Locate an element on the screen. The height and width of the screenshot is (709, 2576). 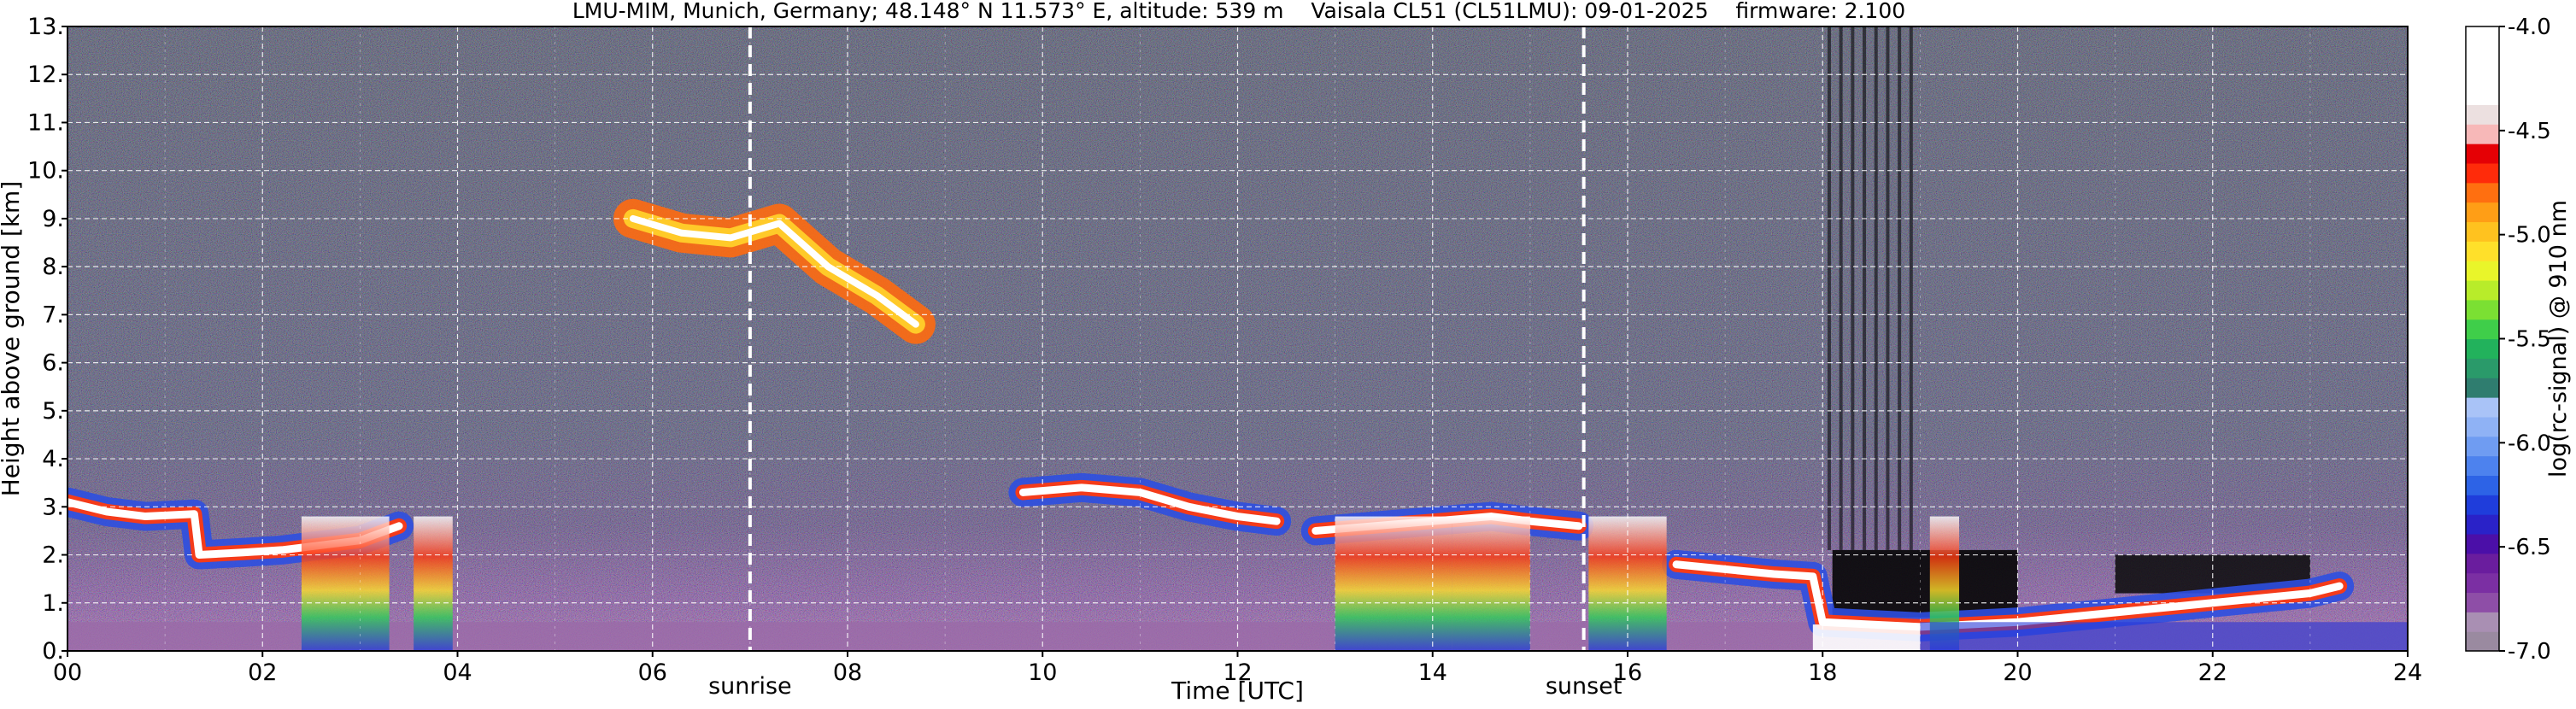
y-tick-label: 6. is located at coordinates (53, 363).